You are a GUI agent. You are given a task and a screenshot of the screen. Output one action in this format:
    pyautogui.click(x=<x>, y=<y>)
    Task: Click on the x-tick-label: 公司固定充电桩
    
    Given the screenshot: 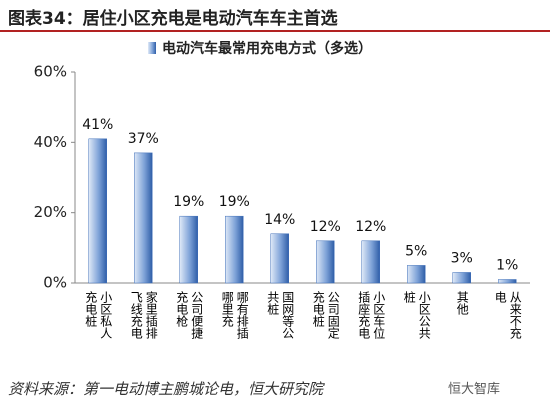 What is the action you would take?
    pyautogui.click(x=326, y=315)
    